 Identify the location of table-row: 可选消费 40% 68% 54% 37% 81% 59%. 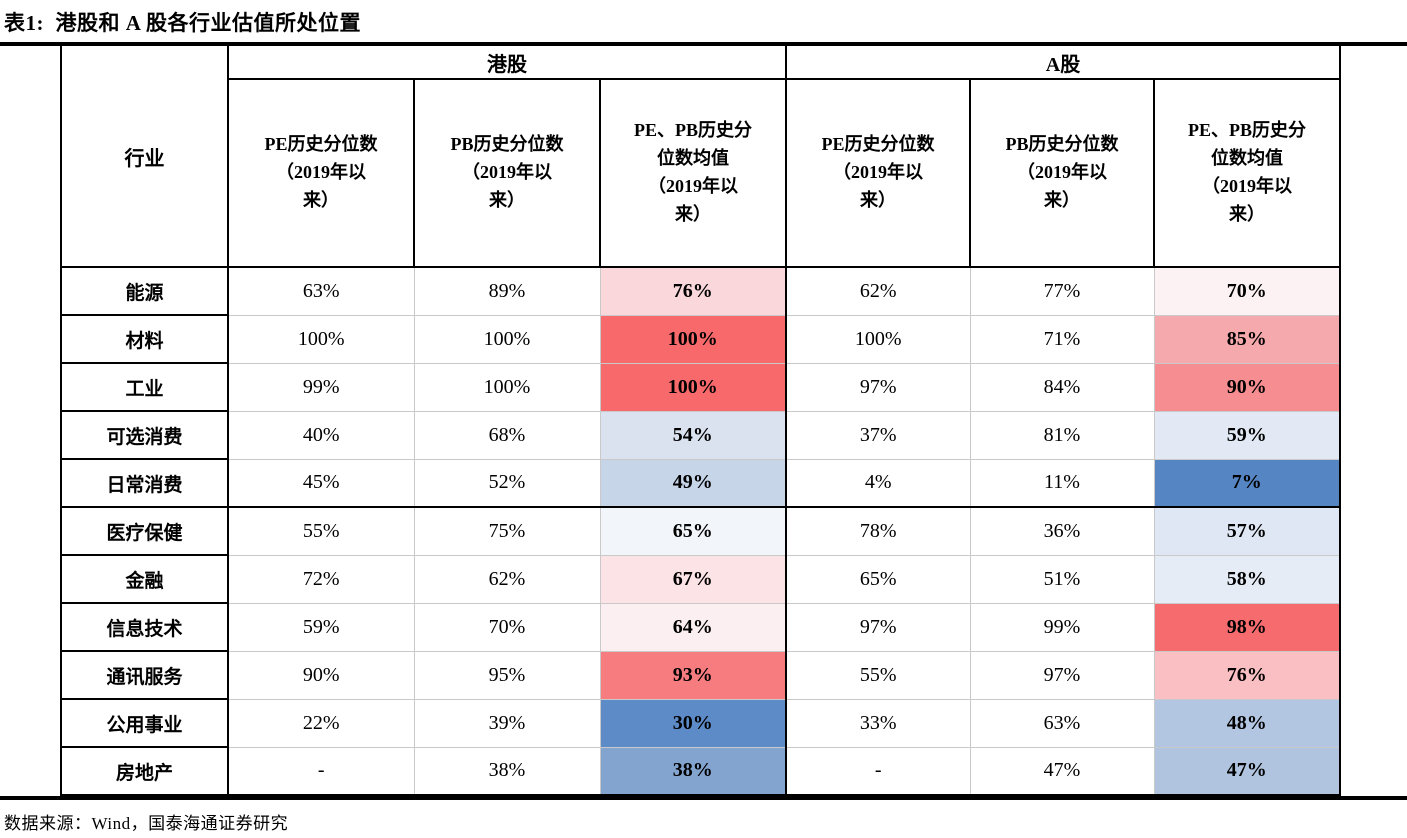
(700, 435).